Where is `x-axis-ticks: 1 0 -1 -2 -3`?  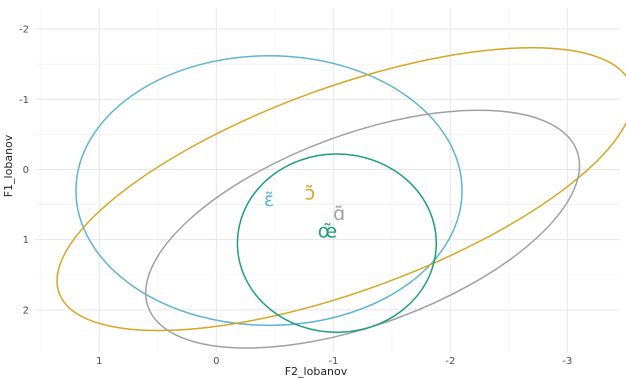 x-axis-ticks: 1 0 -1 -2 -3 is located at coordinates (334, 361).